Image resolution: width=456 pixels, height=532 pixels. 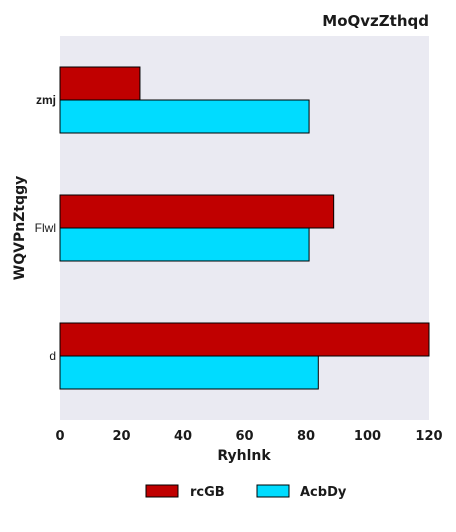 I want to click on bar-rcGB-d, so click(x=244, y=339).